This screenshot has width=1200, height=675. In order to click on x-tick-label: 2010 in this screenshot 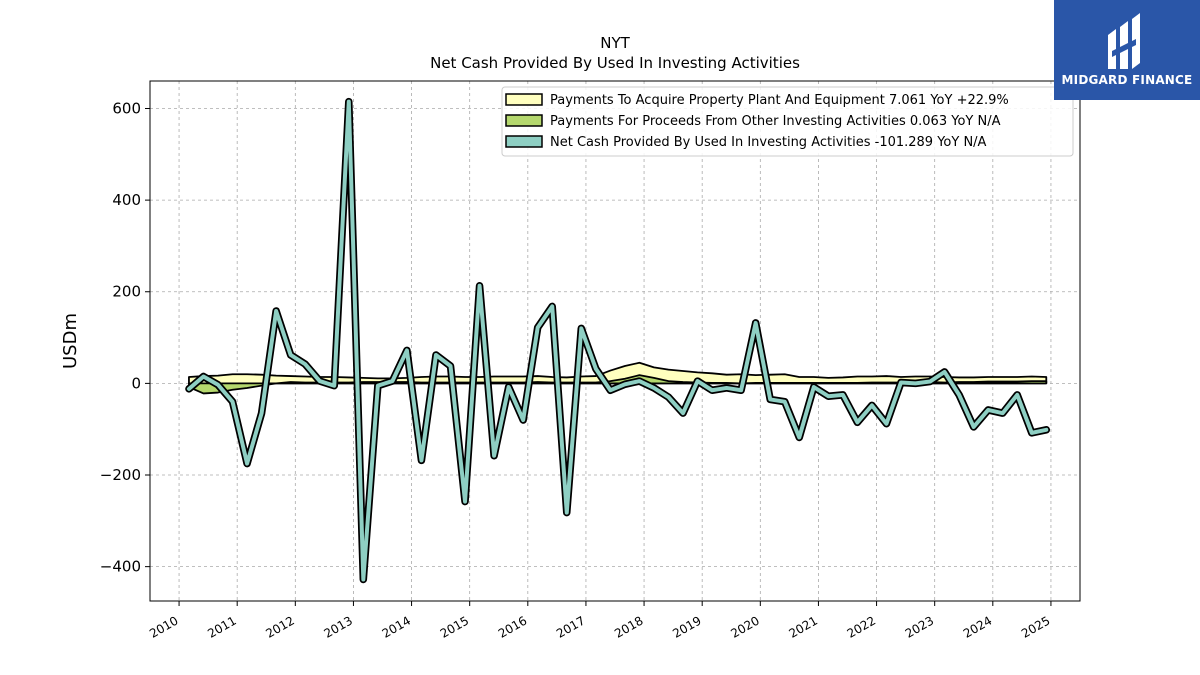, I will do `click(163, 626)`.